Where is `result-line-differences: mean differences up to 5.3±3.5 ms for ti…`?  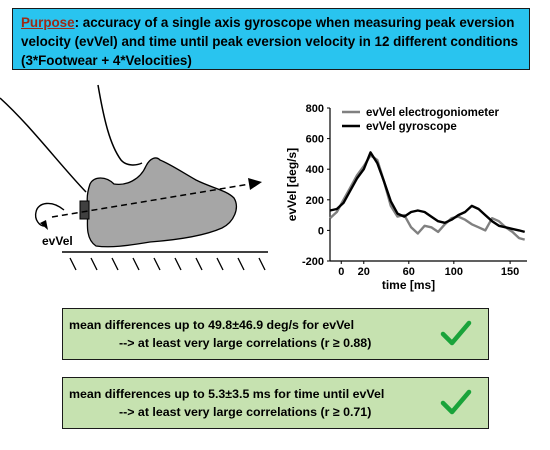
result-line-differences: mean differences up to 5.3±3.5 ms for ti… is located at coordinates (227, 394).